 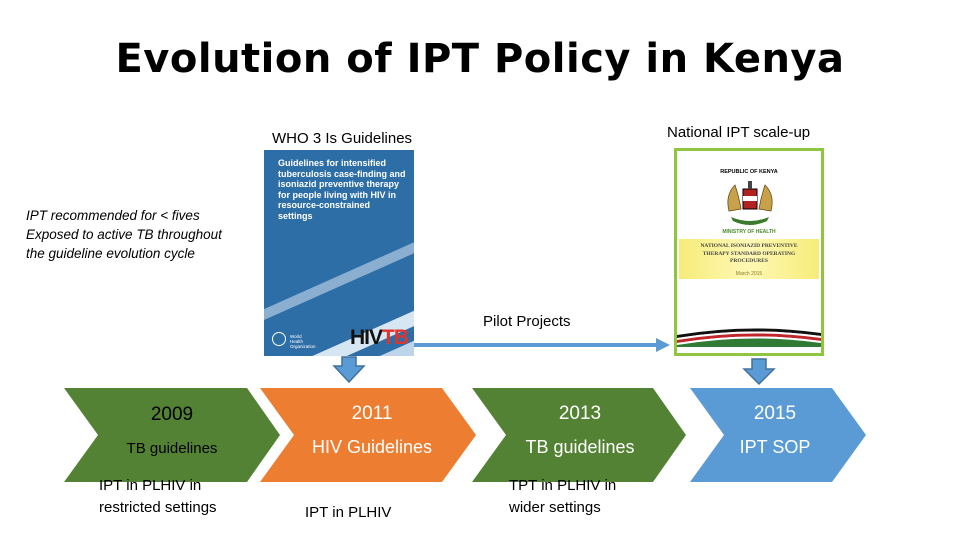 What do you see at coordinates (172, 435) in the screenshot?
I see `chevron-2009` at bounding box center [172, 435].